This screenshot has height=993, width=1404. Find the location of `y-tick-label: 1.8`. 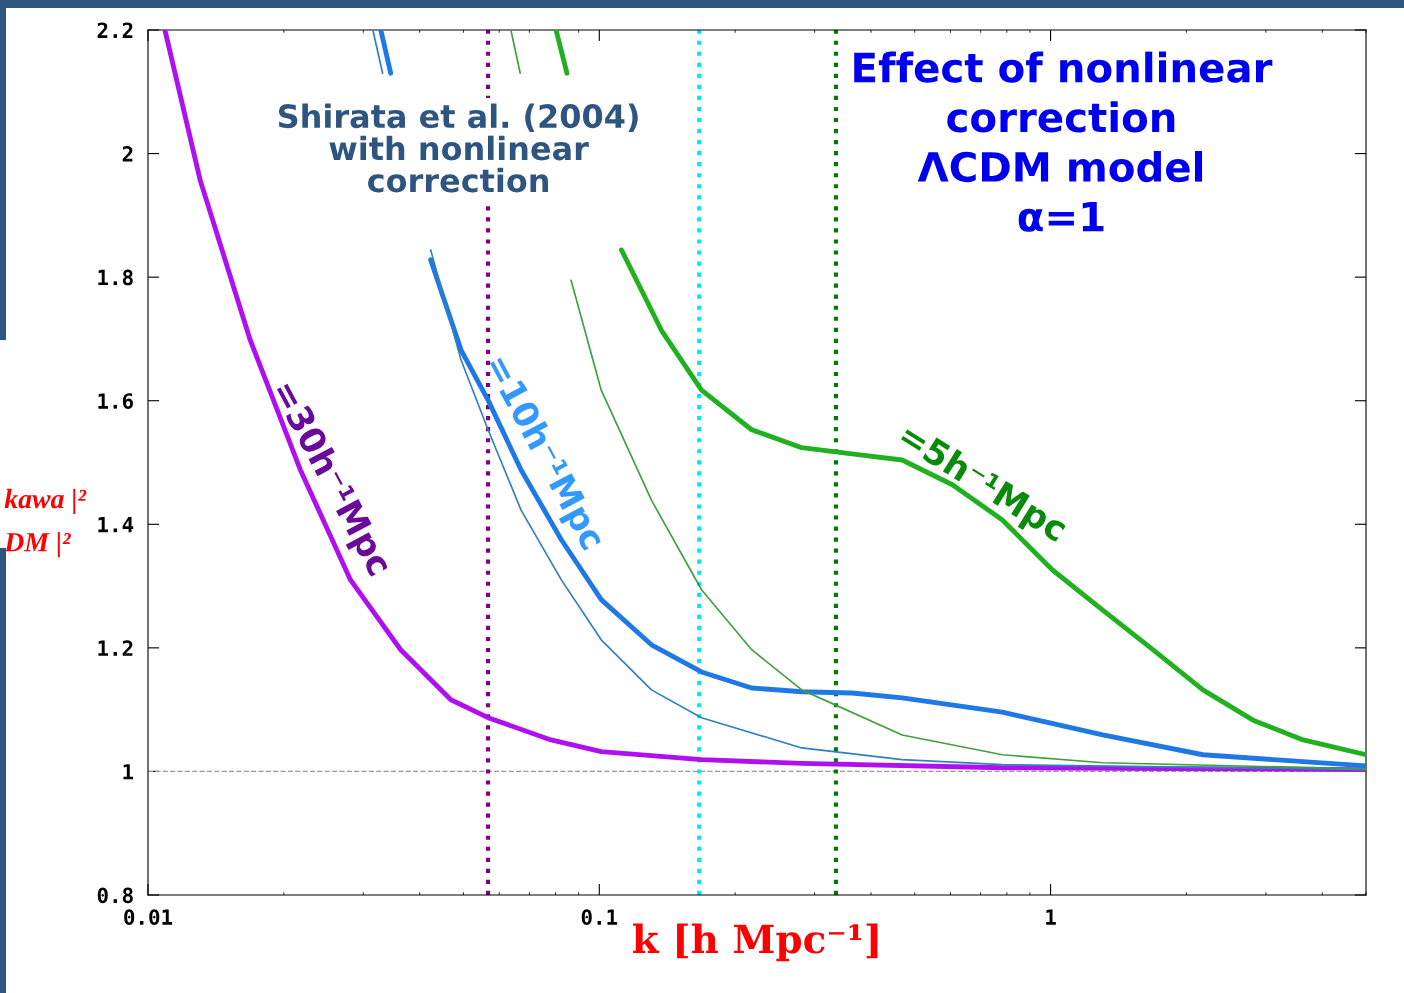

y-tick-label: 1.8 is located at coordinates (115, 277).